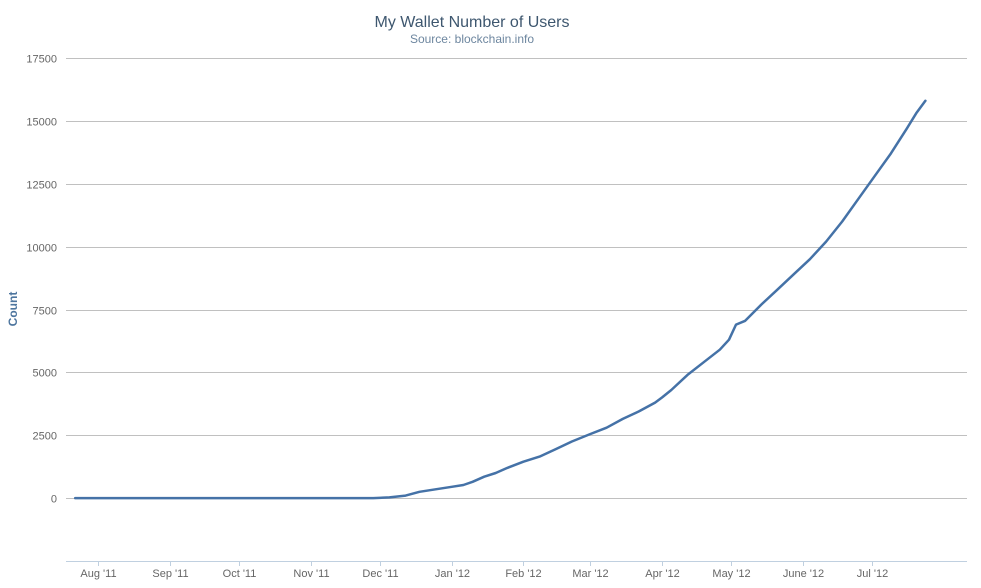 The width and height of the screenshot is (981, 588). Describe the element at coordinates (872, 574) in the screenshot. I see `x-tick-label: Jul '12` at that location.